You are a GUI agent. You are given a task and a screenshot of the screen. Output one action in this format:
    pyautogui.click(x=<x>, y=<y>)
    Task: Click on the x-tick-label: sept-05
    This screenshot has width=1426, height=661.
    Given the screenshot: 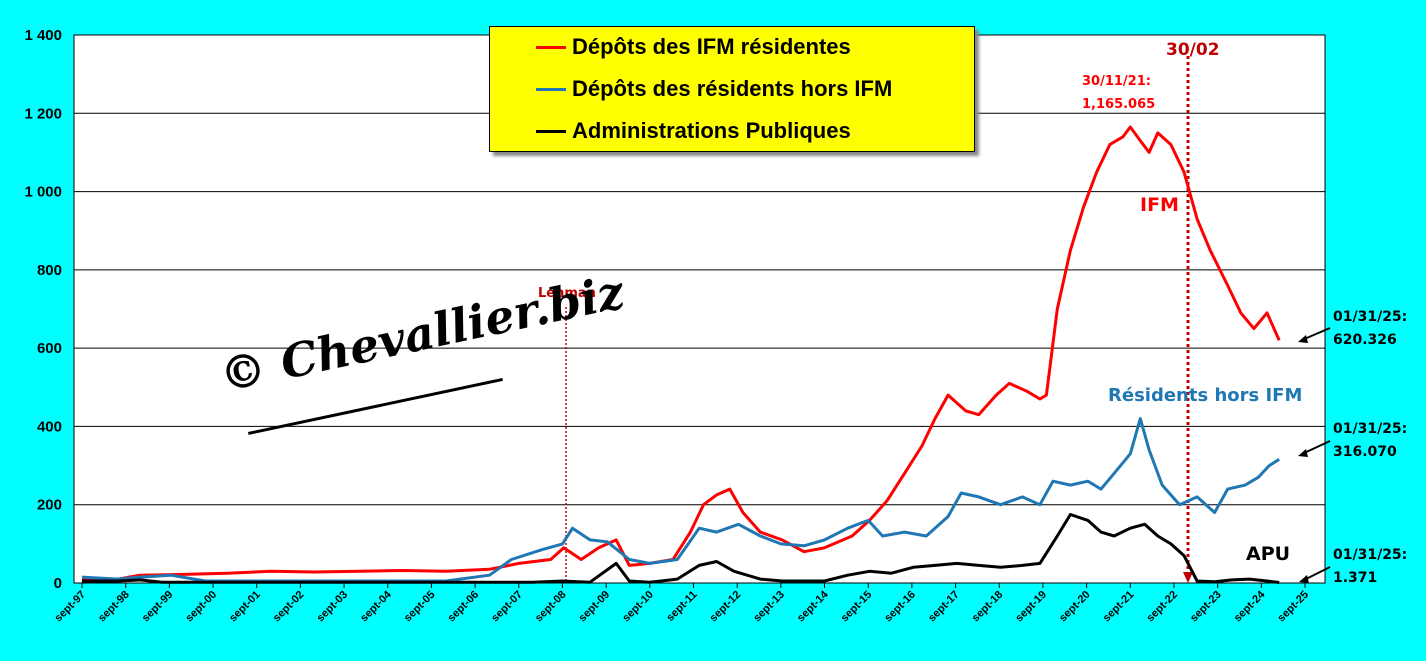 What is the action you would take?
    pyautogui.click(x=420, y=607)
    